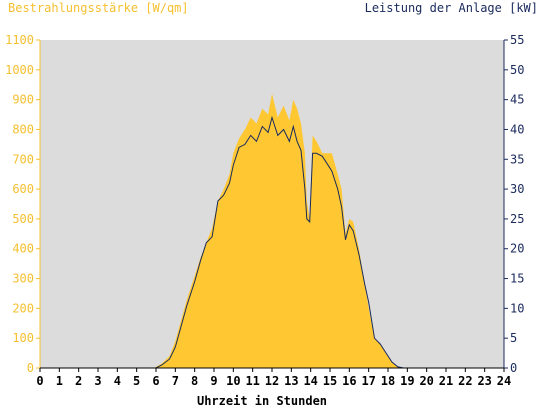 The height and width of the screenshot is (408, 544). Describe the element at coordinates (23, 338) in the screenshot. I see `y-left-tick-label: 100` at that location.